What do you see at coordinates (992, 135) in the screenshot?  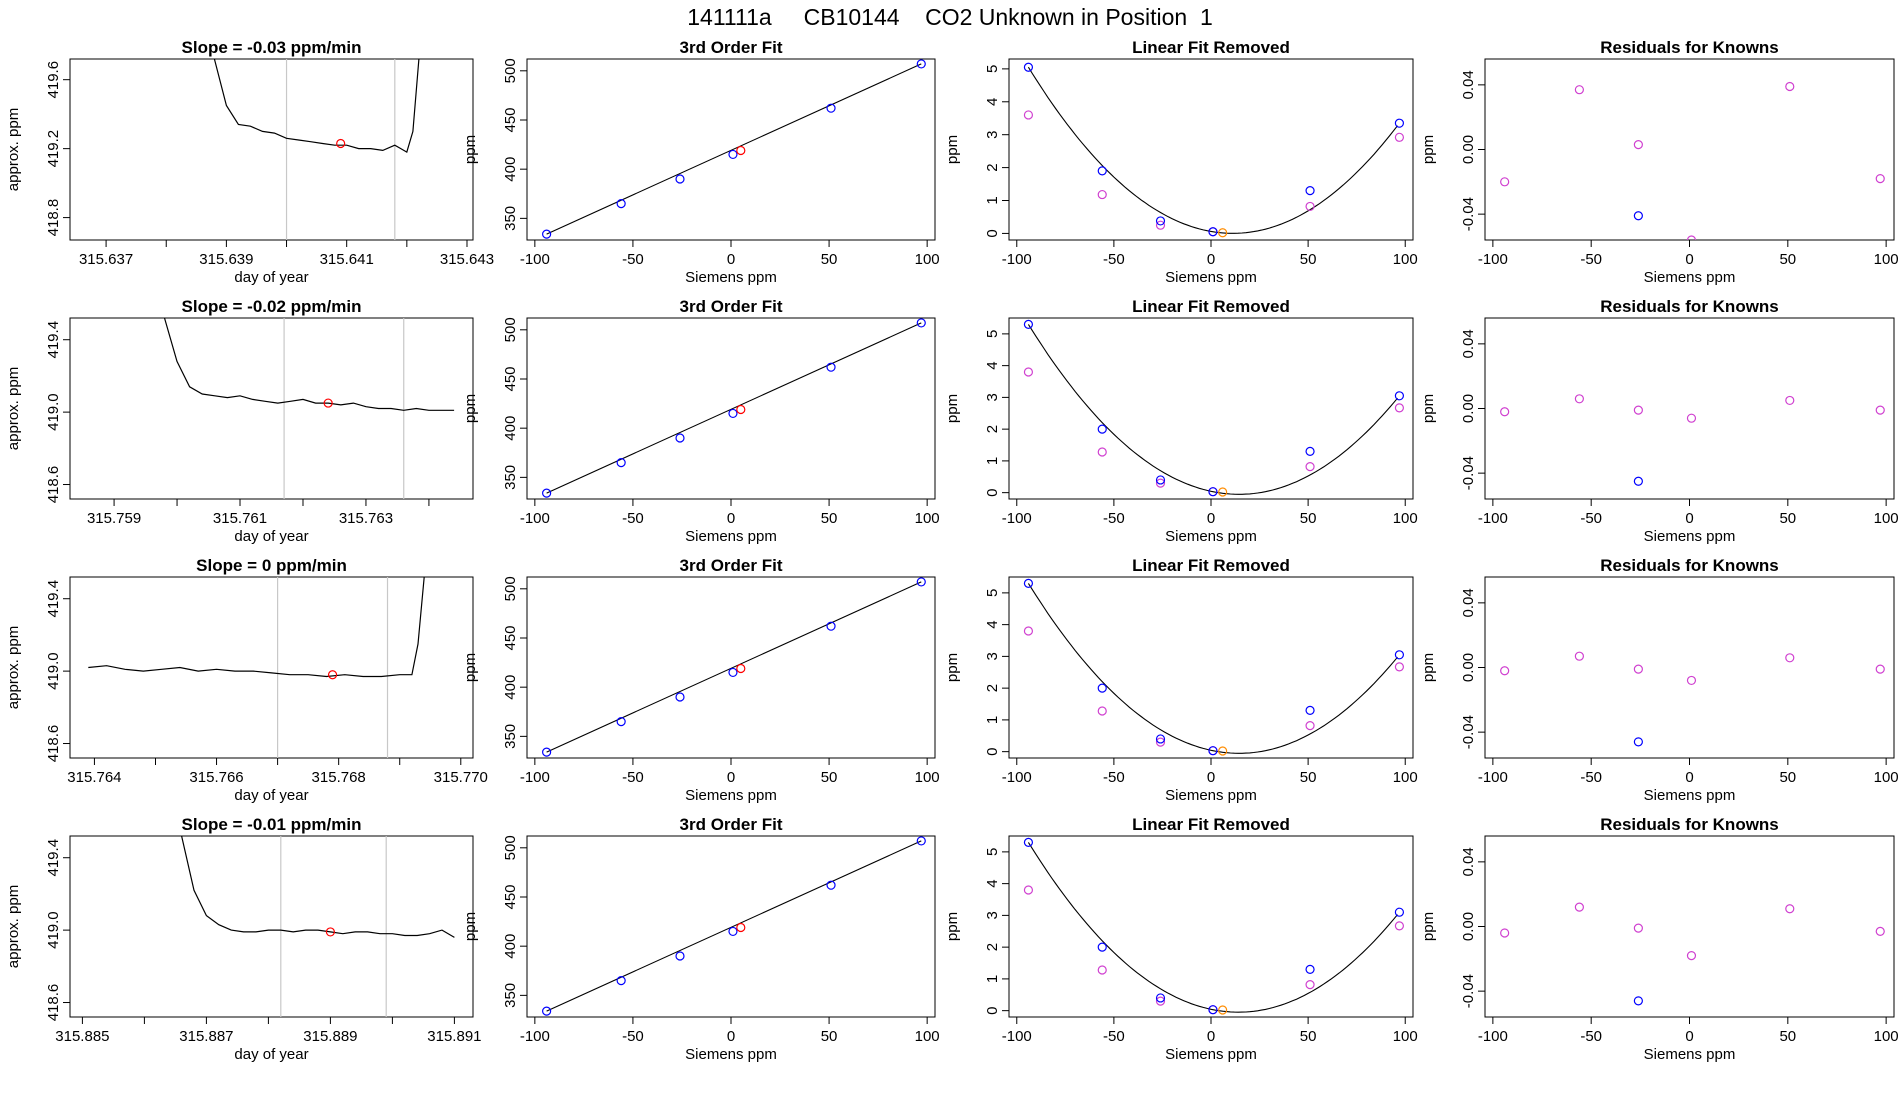 I see `y-tick-label: 3` at bounding box center [992, 135].